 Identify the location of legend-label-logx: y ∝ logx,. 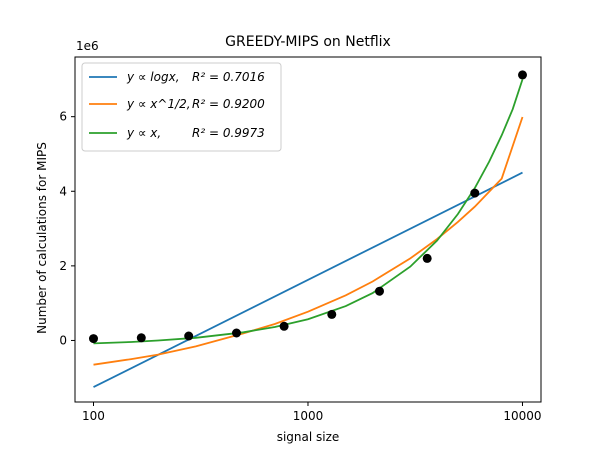
(153, 77).